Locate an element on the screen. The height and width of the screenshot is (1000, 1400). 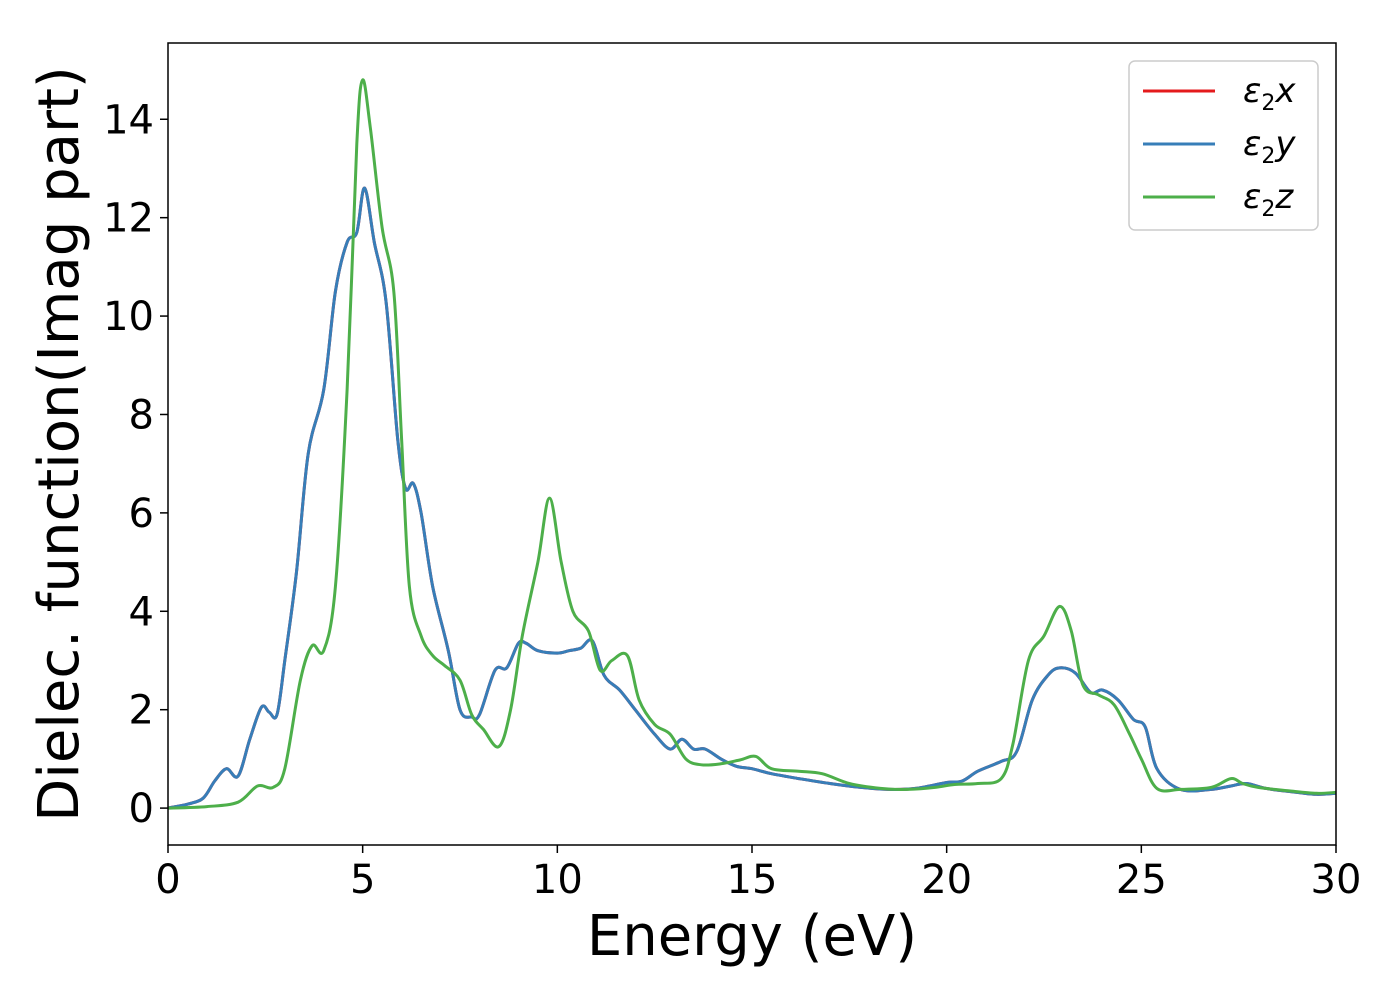
legend: ε2x ε2y ε2z is located at coordinates (1223, 145).